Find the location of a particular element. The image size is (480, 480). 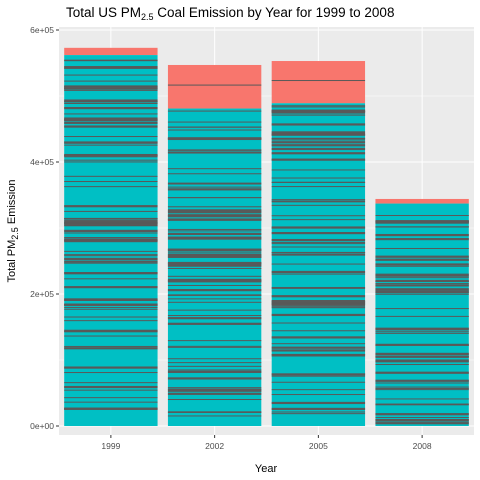

bar-lower-segment is located at coordinates (422, 314).